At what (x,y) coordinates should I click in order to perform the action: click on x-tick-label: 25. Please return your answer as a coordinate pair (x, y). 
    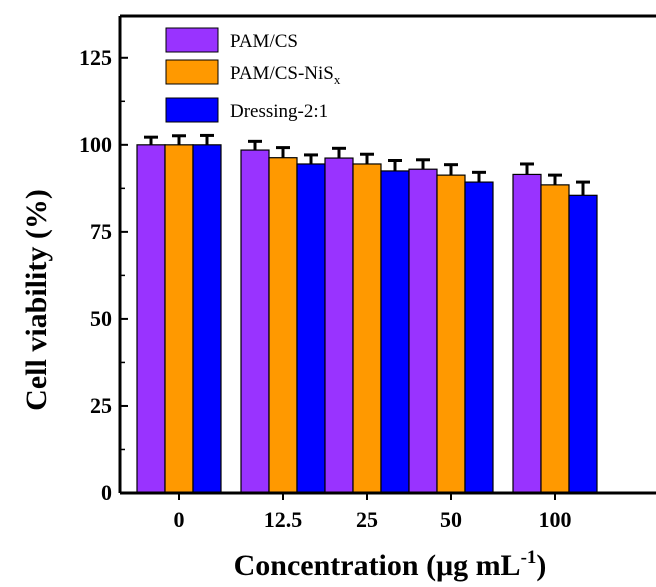
    Looking at the image, I should click on (367, 519).